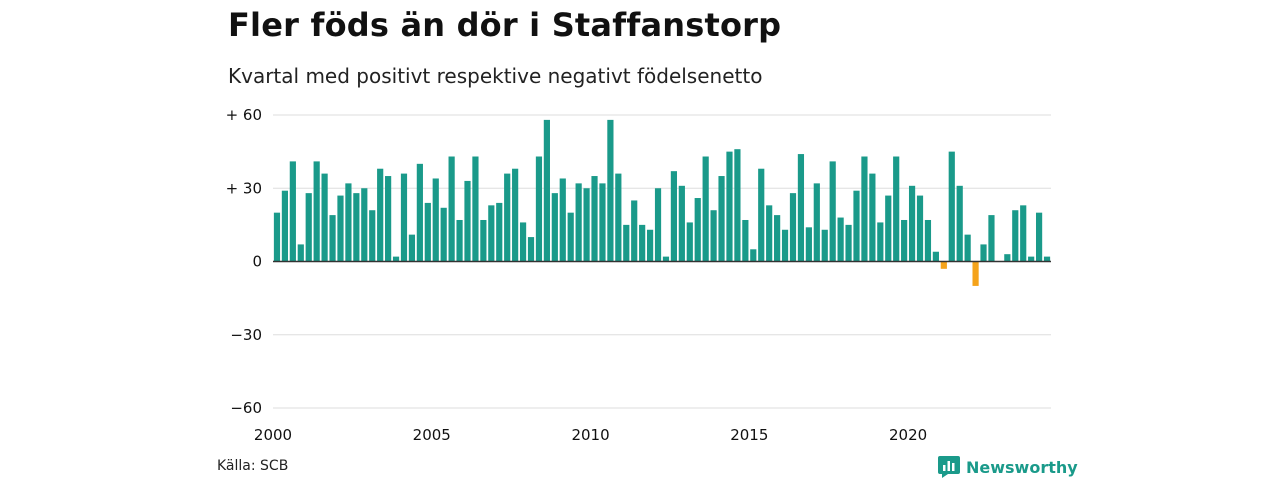 The width and height of the screenshot is (1280, 480). I want to click on y-tick-label: + 60, so click(244, 115).